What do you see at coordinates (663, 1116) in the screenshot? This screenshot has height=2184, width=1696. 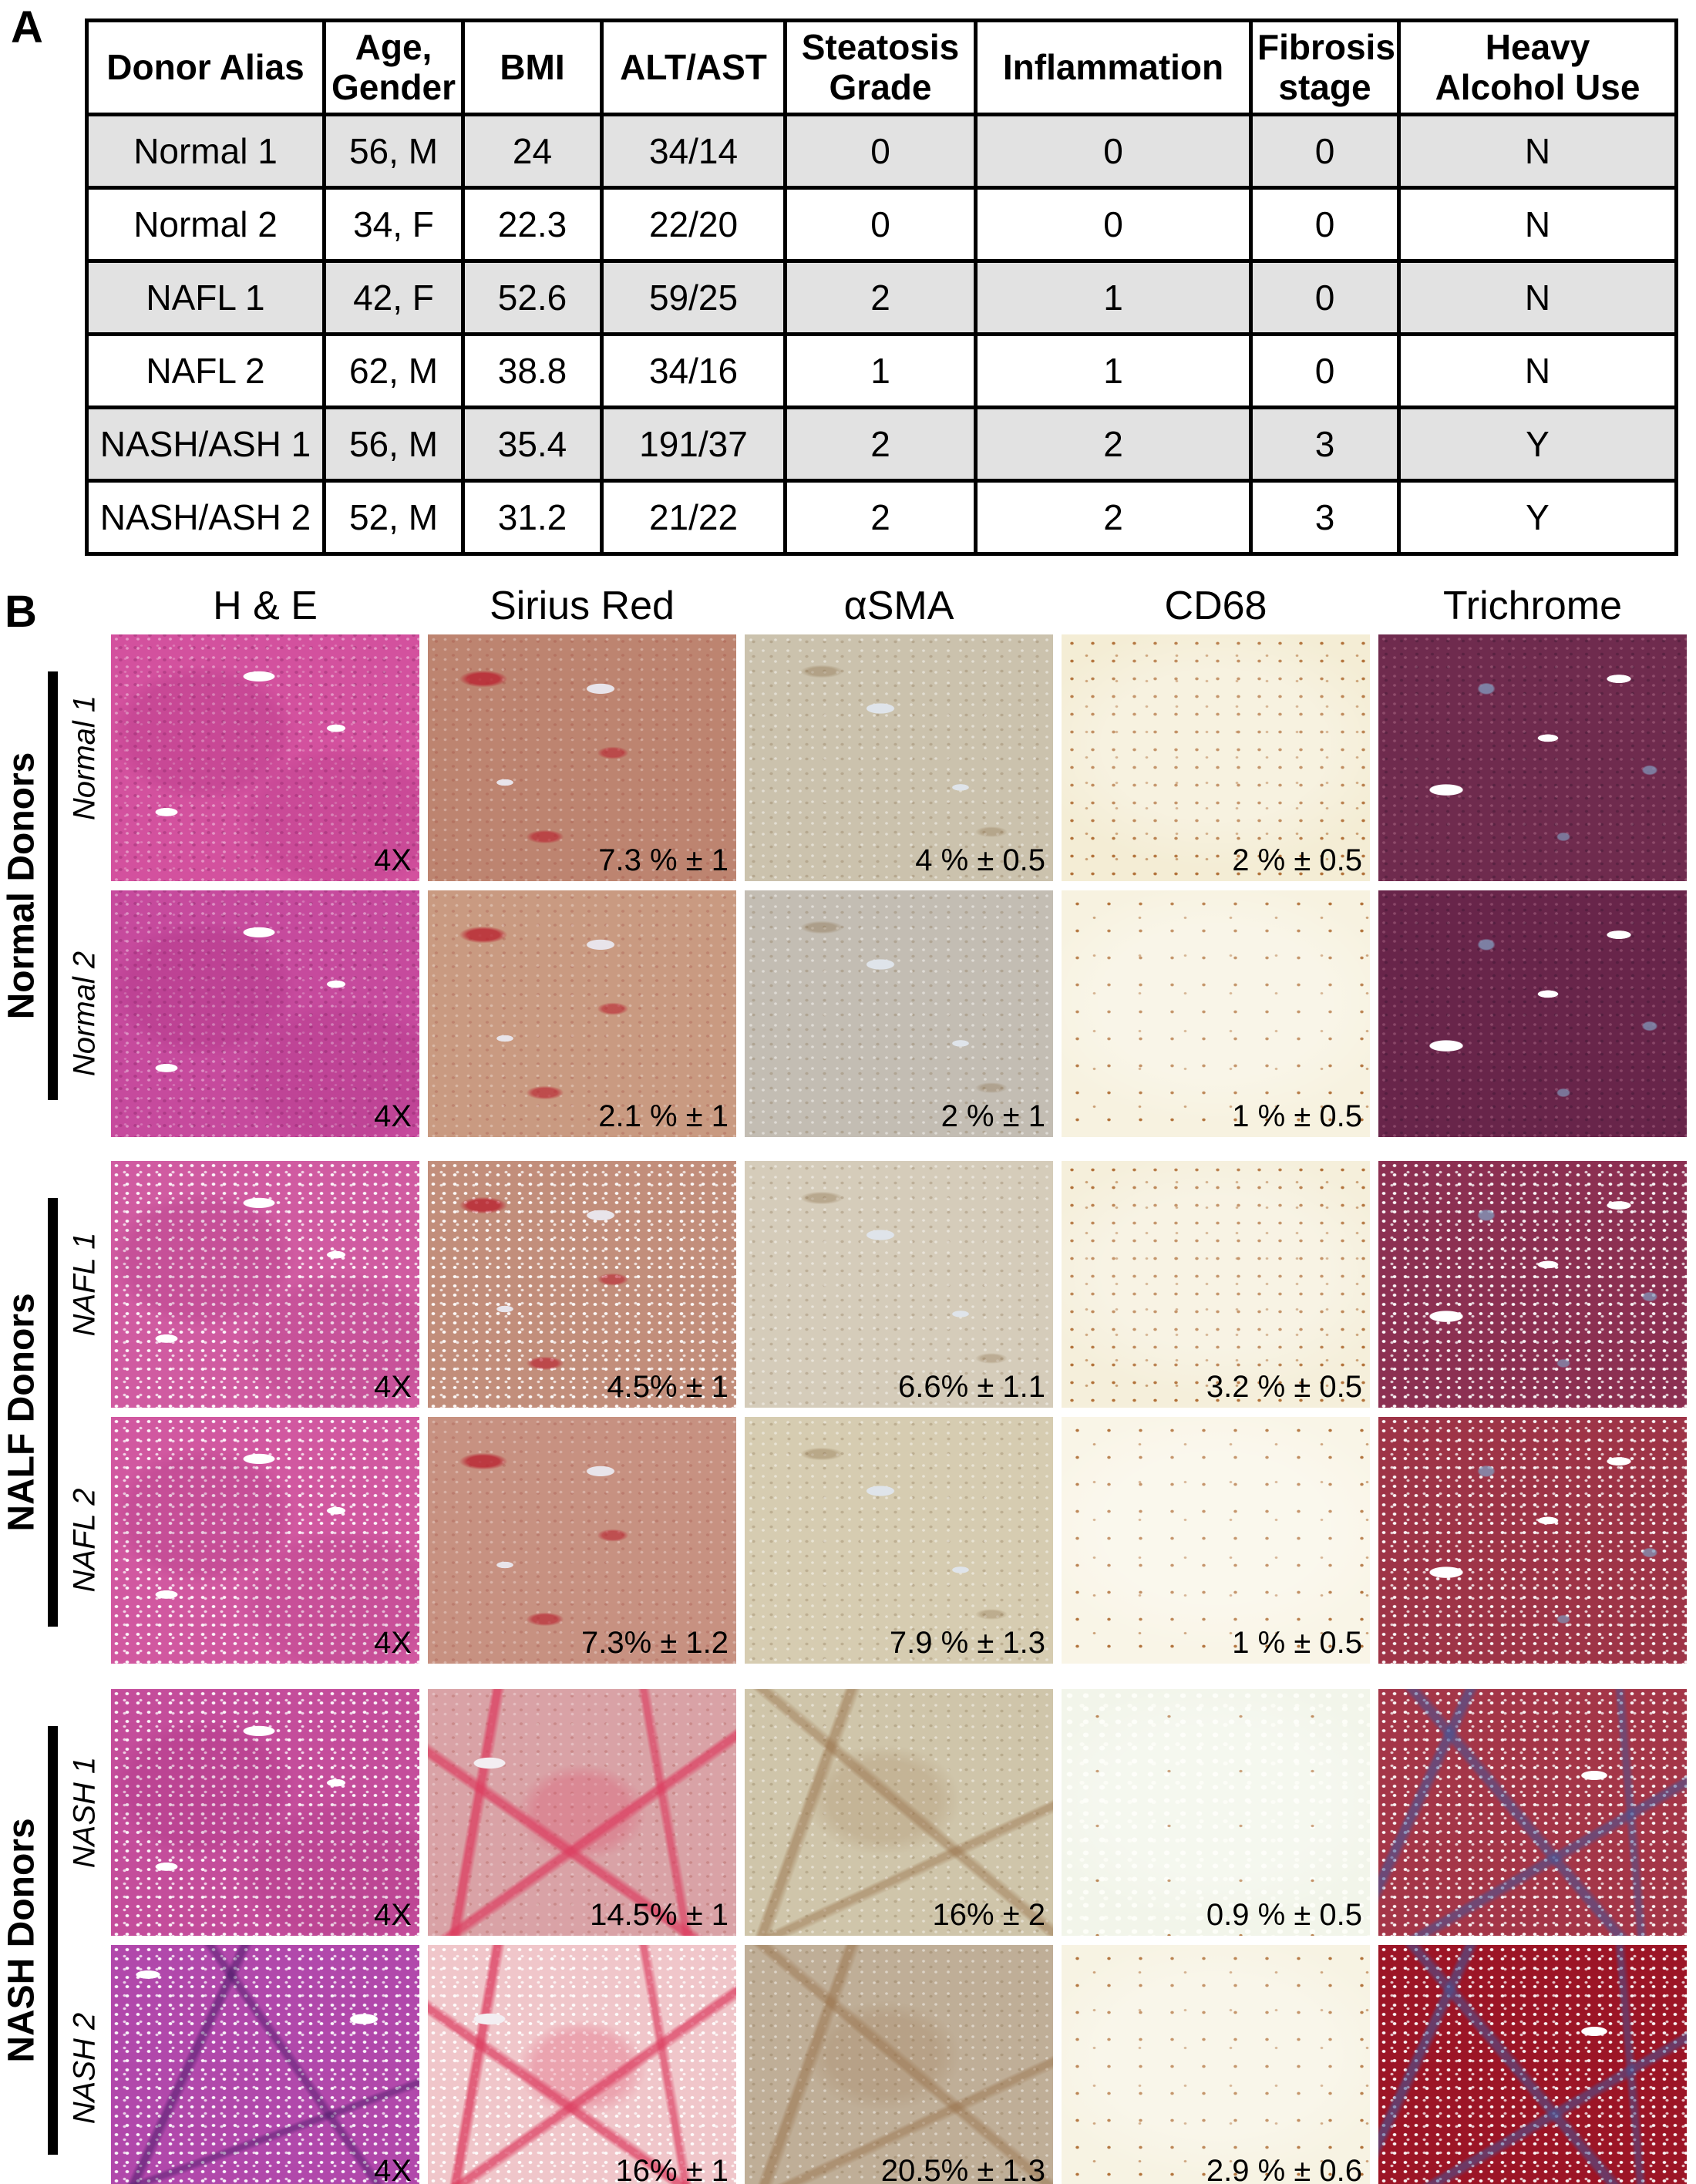 I see `quantification-label: 2.1 % ± 1` at bounding box center [663, 1116].